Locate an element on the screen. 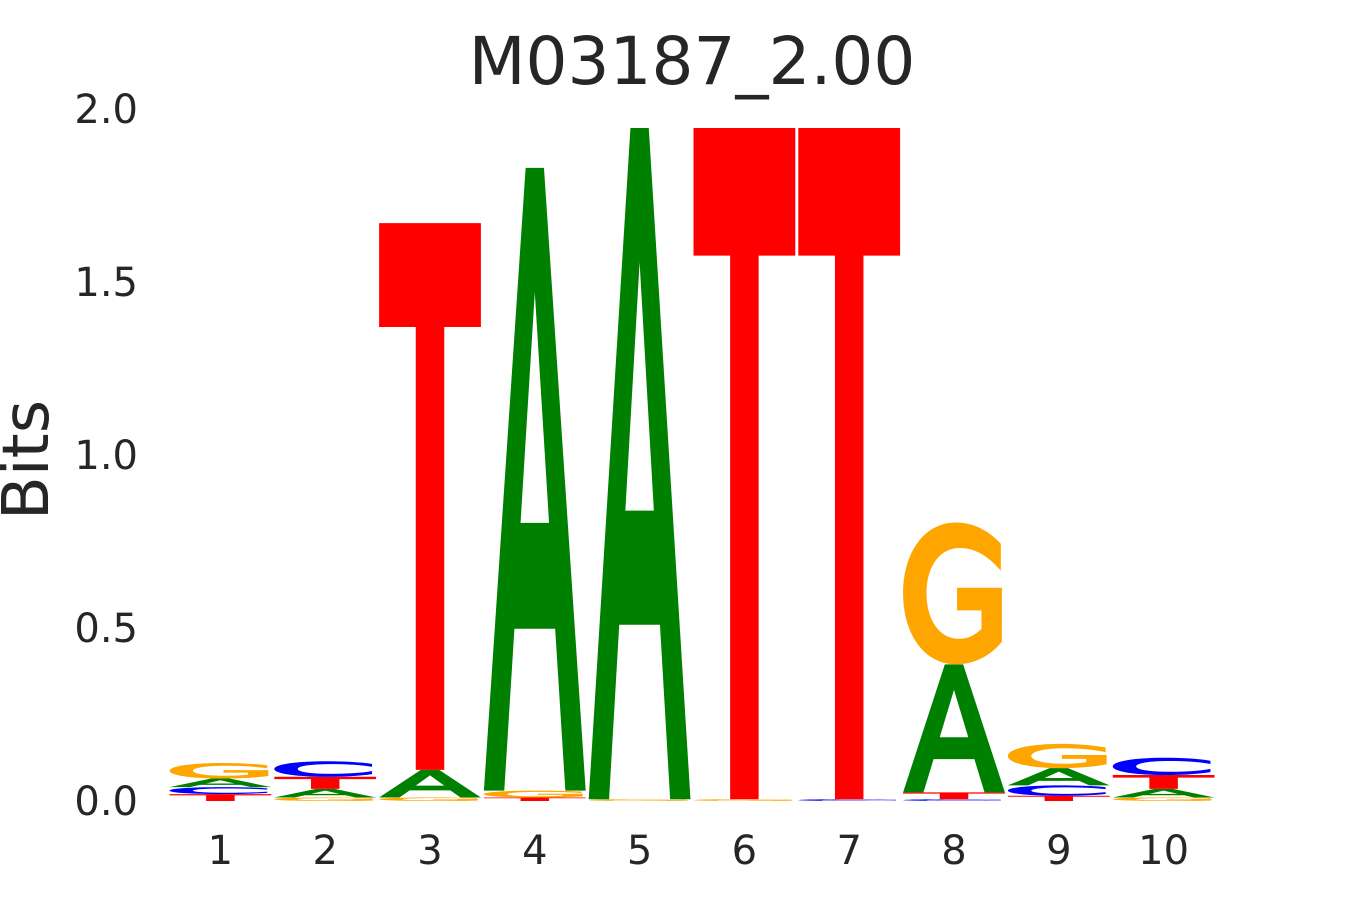 Image resolution: width=1350 pixels, height=900 pixels. y-axis-ticks: 0.0 0.5 1.0 1.5 2.0 is located at coordinates (106, 456).